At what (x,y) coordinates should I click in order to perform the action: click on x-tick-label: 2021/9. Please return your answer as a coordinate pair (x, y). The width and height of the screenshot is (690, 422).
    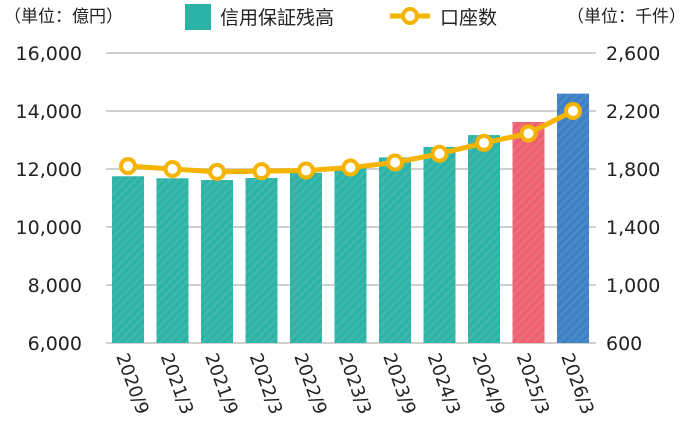
    Looking at the image, I should click on (220, 384).